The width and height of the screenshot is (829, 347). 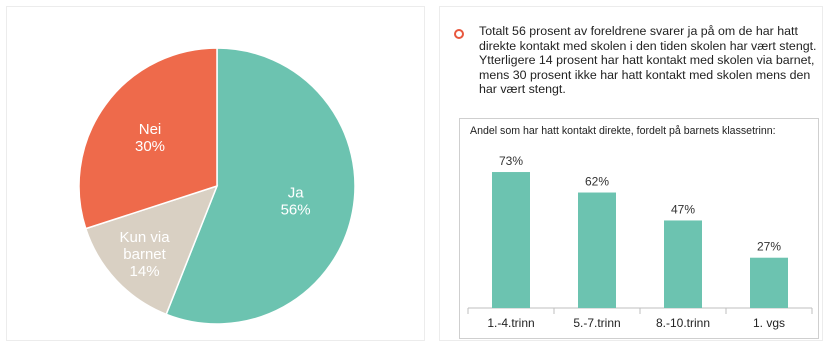 What do you see at coordinates (296, 201) in the screenshot?
I see `pie-label-ja: Ja 56%` at bounding box center [296, 201].